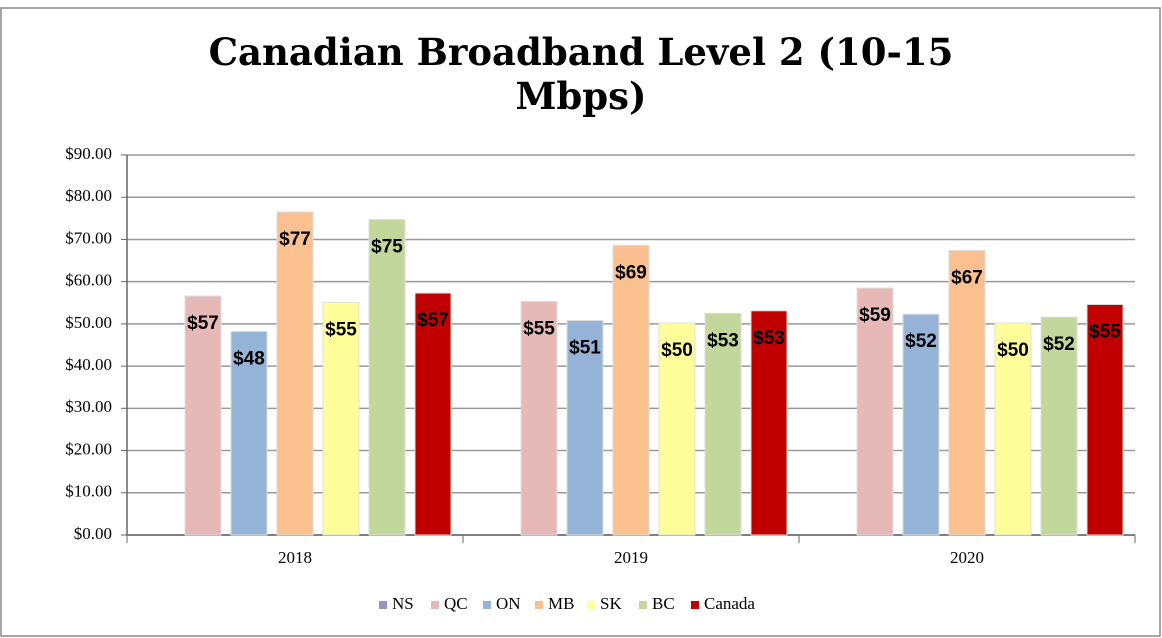  Describe the element at coordinates (403, 603) in the screenshot. I see `legend-label: NS` at that location.